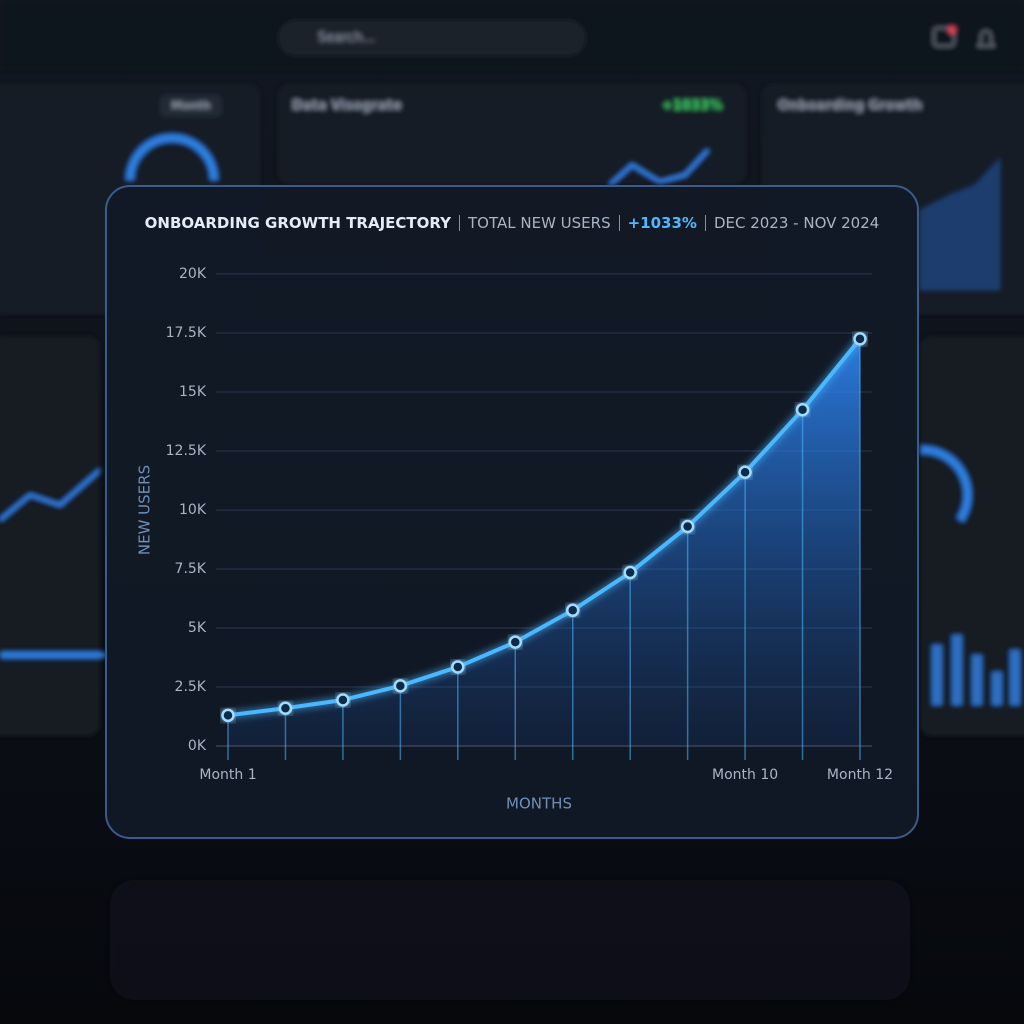 This screenshot has width=1024, height=1024. Describe the element at coordinates (796, 223) in the screenshot. I see `date-range: DEC 2023 - NOV 2024` at that location.